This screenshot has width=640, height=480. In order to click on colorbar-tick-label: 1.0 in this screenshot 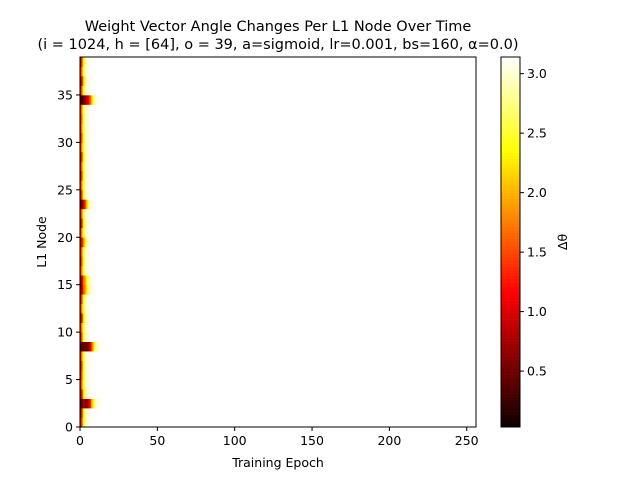, I will do `click(537, 311)`.